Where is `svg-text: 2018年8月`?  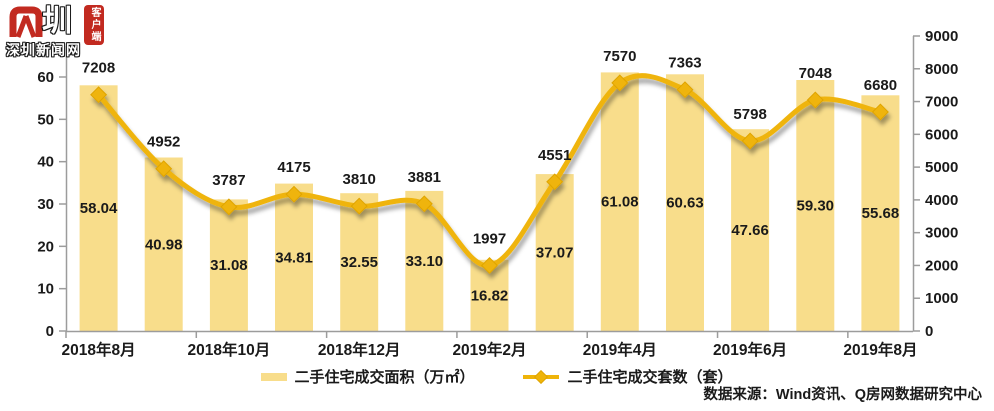
svg-text: 2018年8月 is located at coordinates (99, 349).